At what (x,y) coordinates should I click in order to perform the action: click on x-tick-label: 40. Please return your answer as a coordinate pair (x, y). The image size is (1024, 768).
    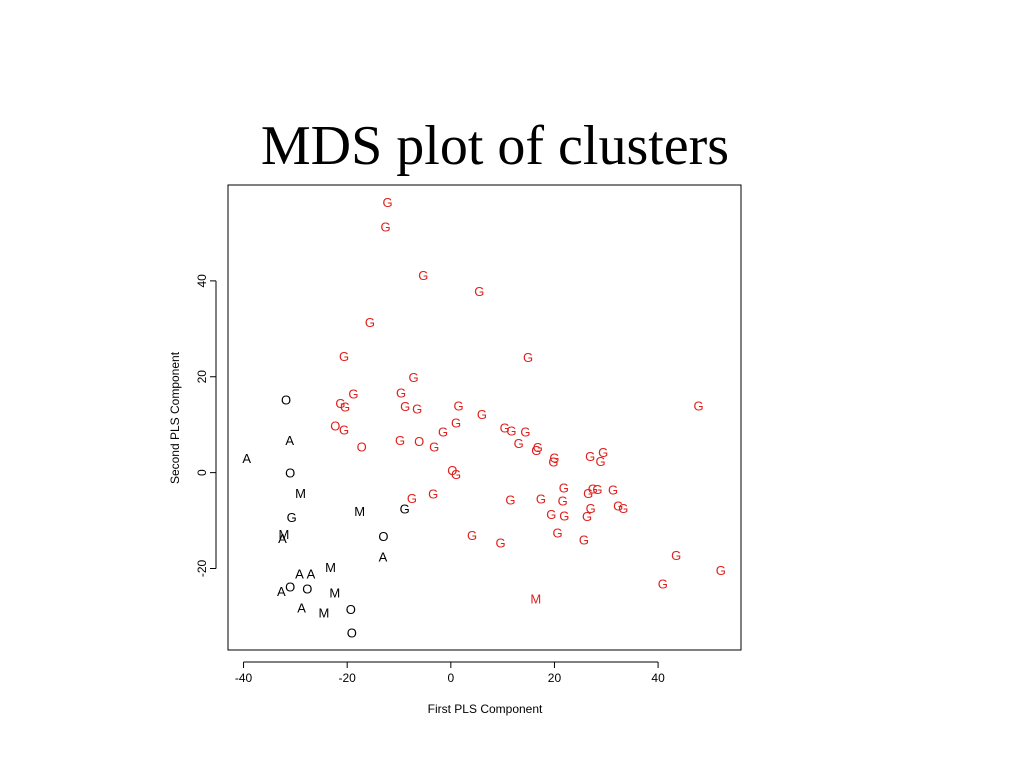
    Looking at the image, I should click on (658, 678).